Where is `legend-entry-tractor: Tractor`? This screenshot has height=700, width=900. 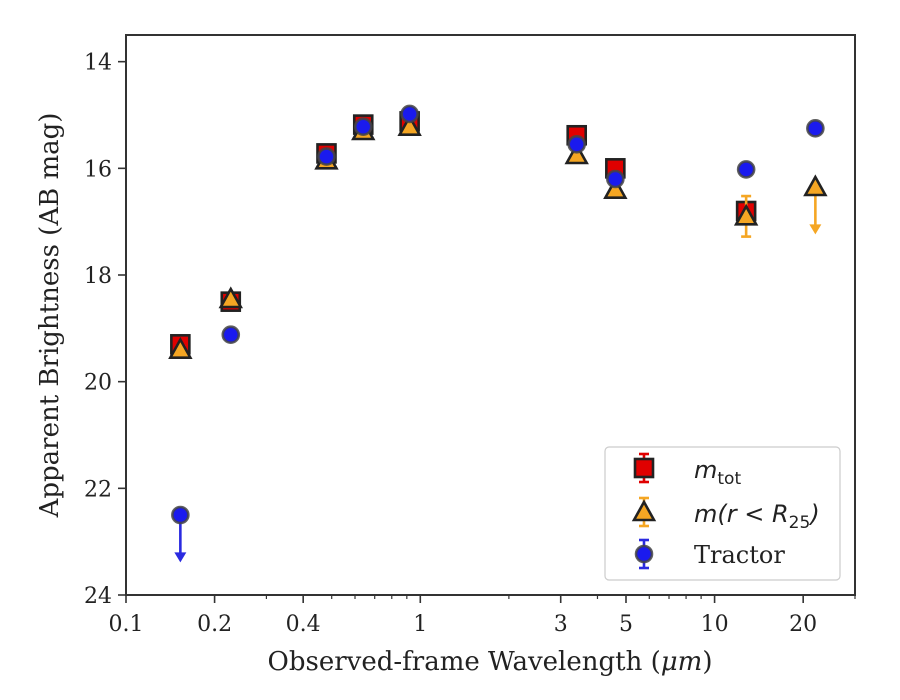 legend-entry-tractor: Tractor is located at coordinates (739, 555).